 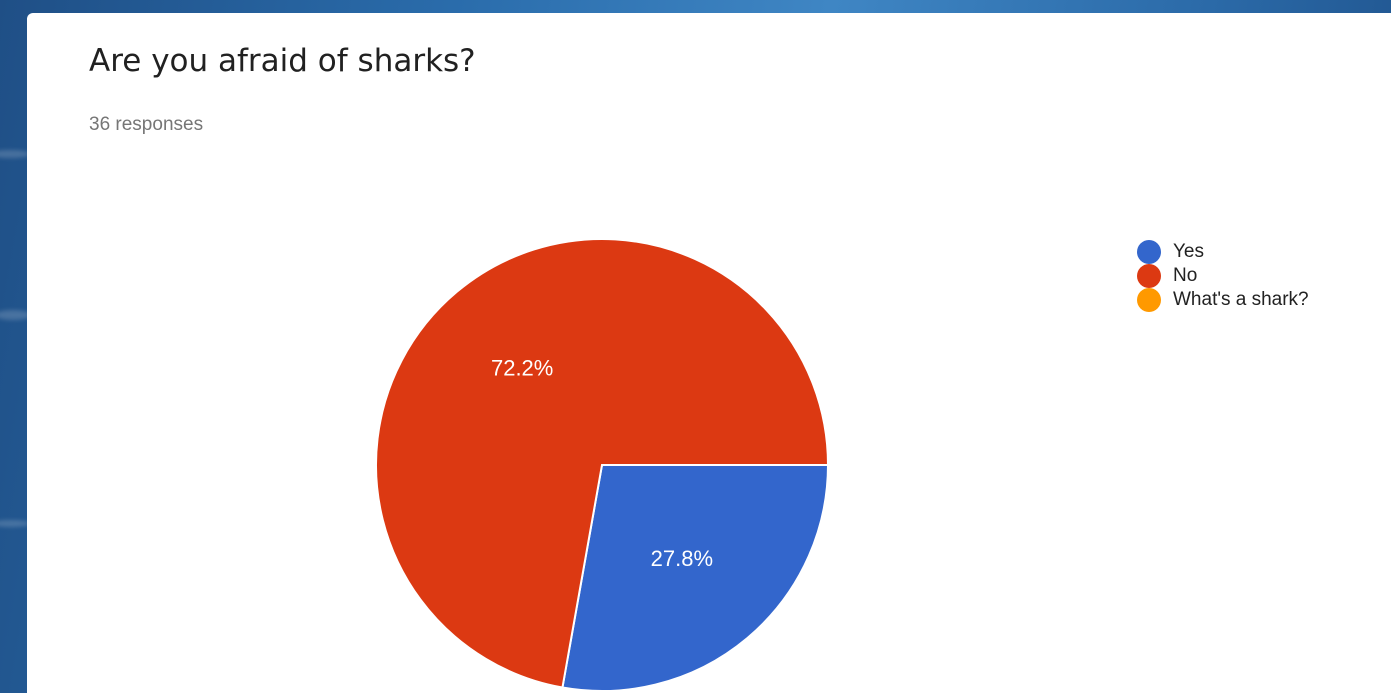 I want to click on response-count: 36 responses, so click(x=146, y=124).